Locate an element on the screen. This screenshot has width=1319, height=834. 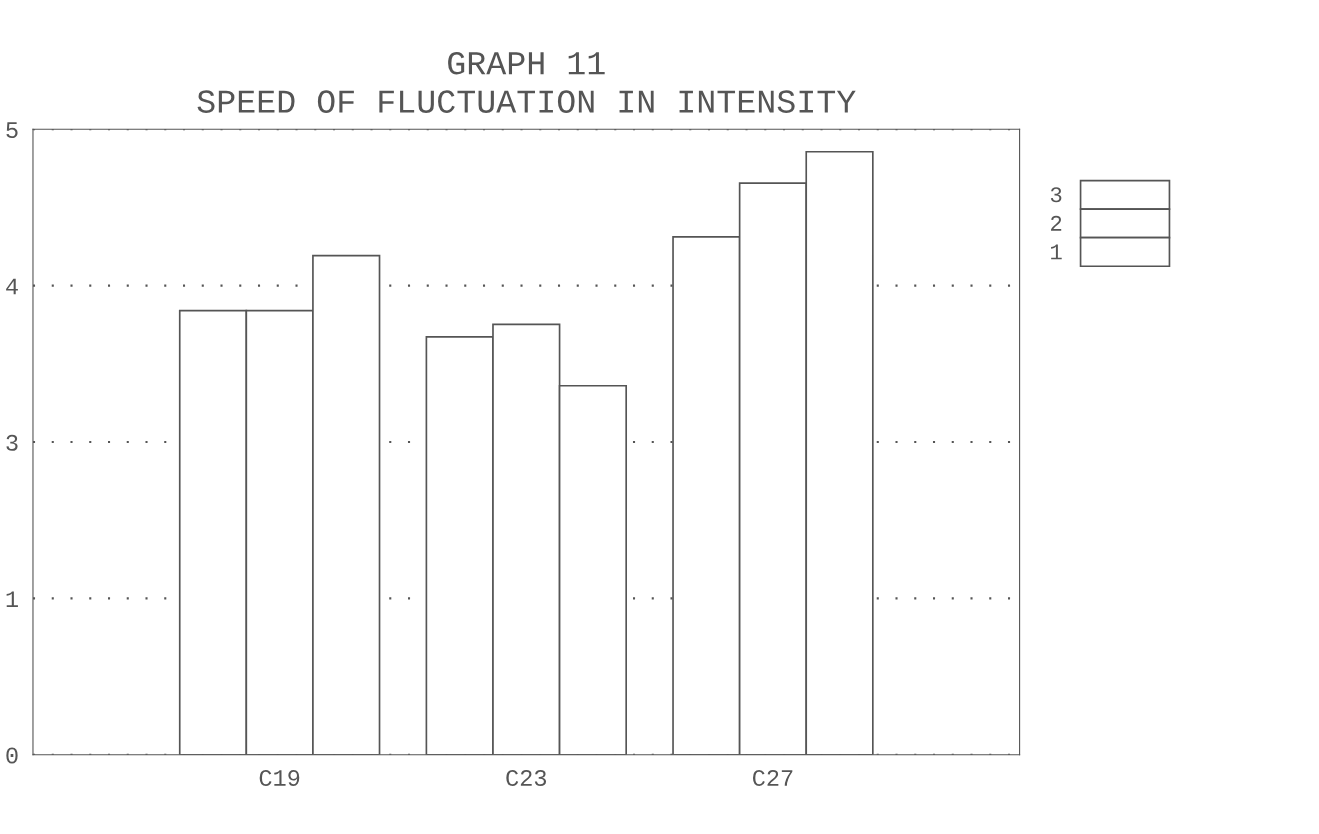
legend-label: 3 is located at coordinates (1056, 195).